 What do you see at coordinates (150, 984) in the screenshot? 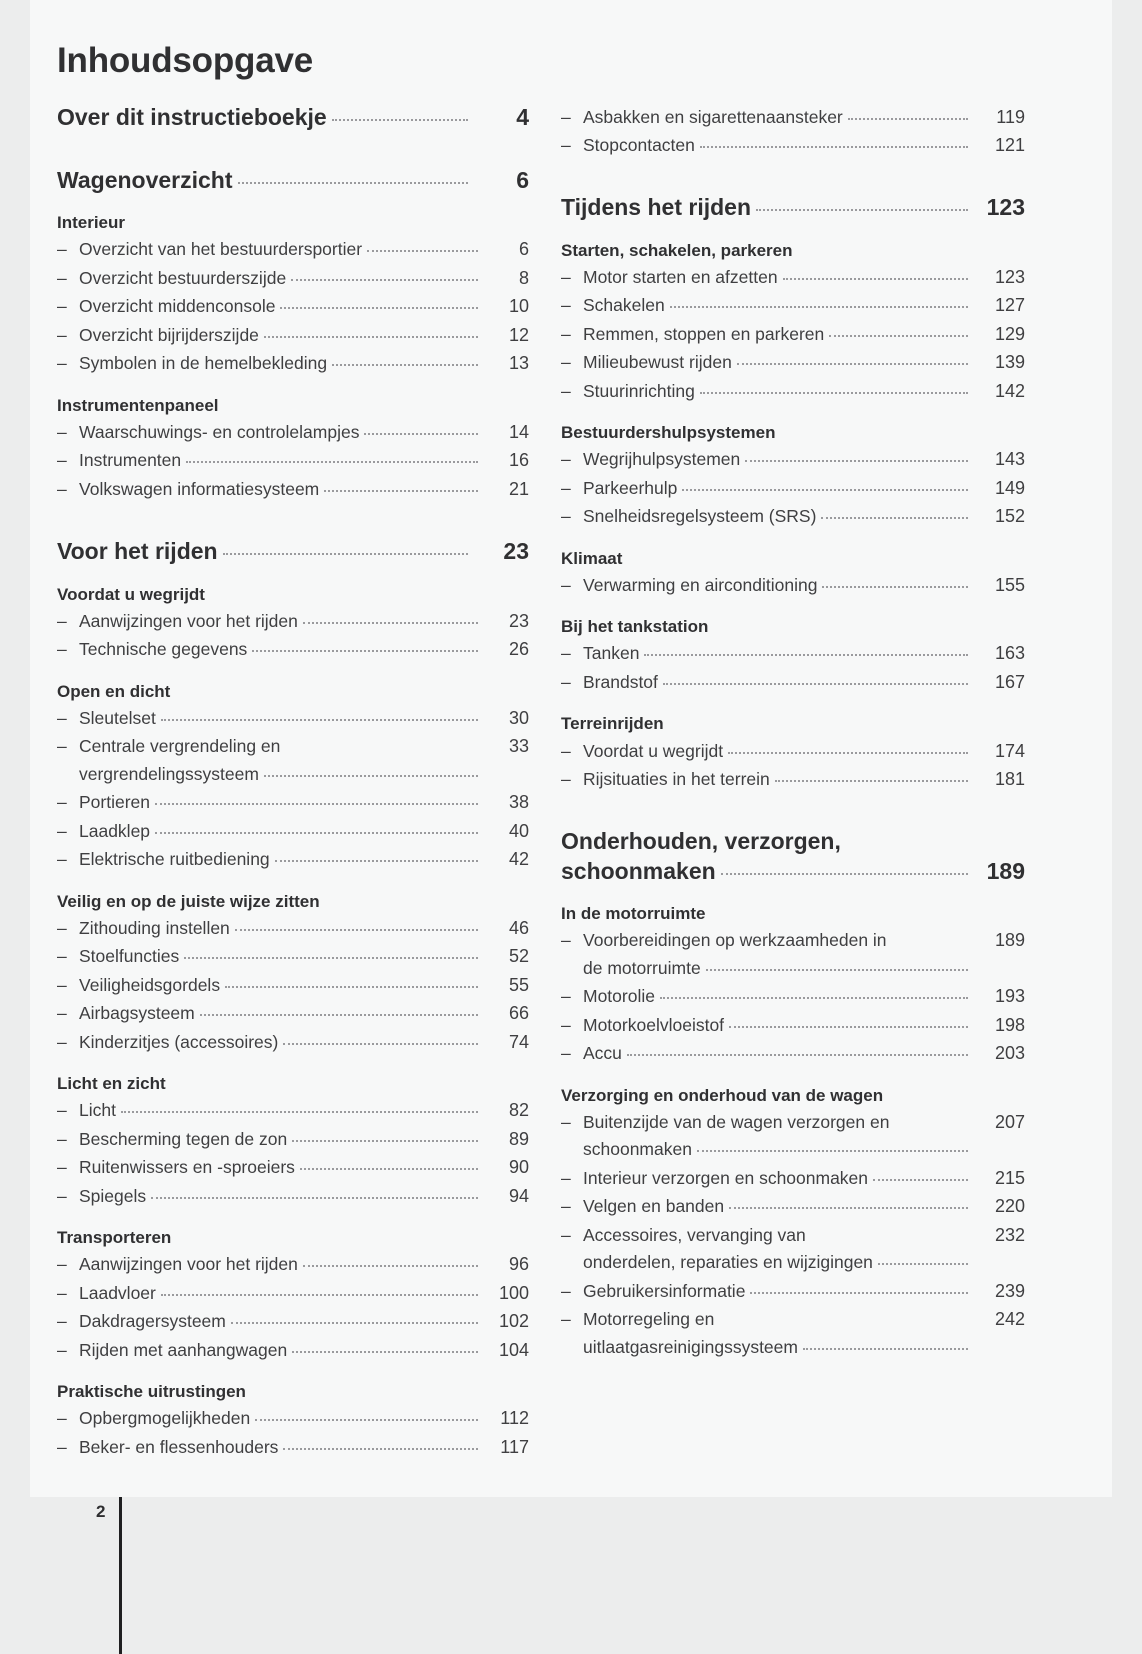
I see `toc-entry-label: Veiligheidsgordels` at bounding box center [150, 984].